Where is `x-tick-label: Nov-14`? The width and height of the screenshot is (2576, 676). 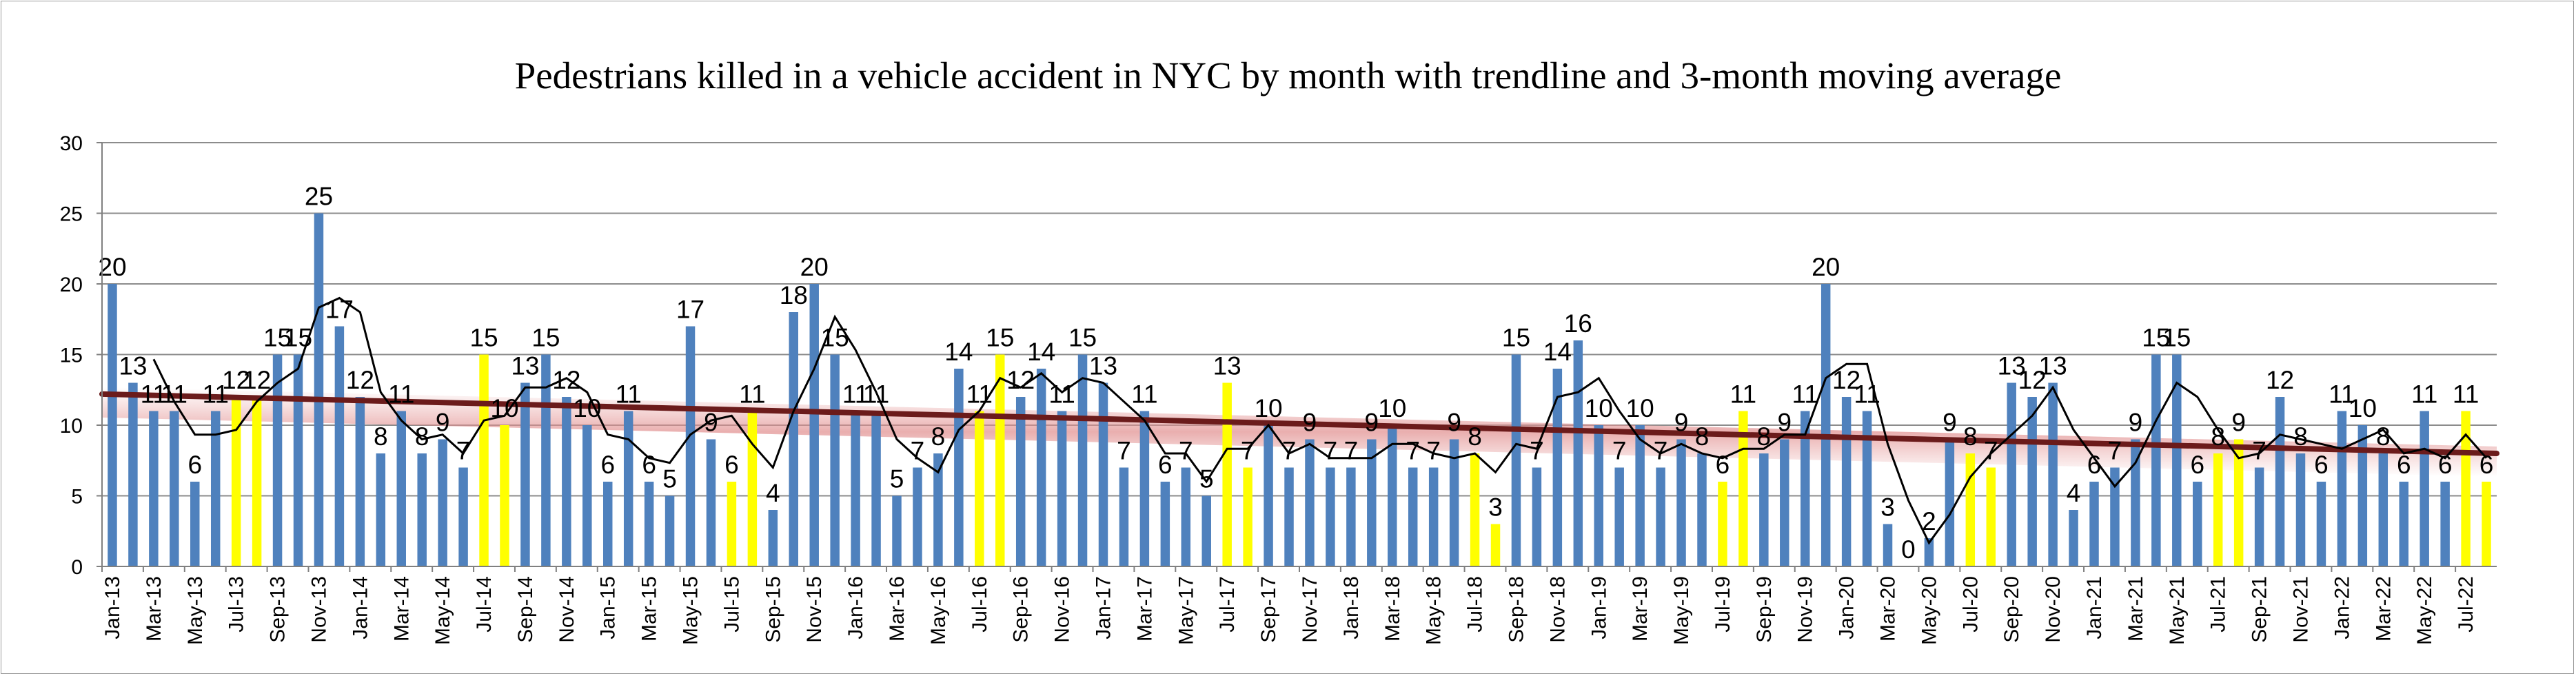
x-tick-label: Nov-14 is located at coordinates (567, 609).